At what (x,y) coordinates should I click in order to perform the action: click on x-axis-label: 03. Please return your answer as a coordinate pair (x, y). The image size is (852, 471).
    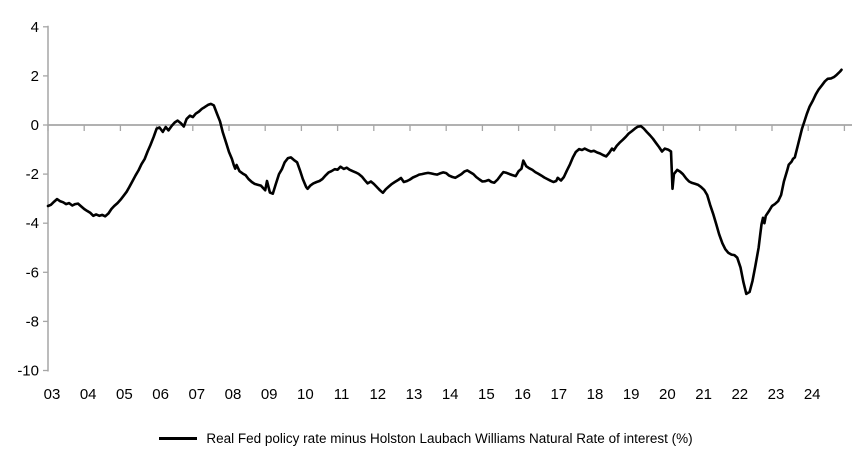
    Looking at the image, I should click on (52, 394).